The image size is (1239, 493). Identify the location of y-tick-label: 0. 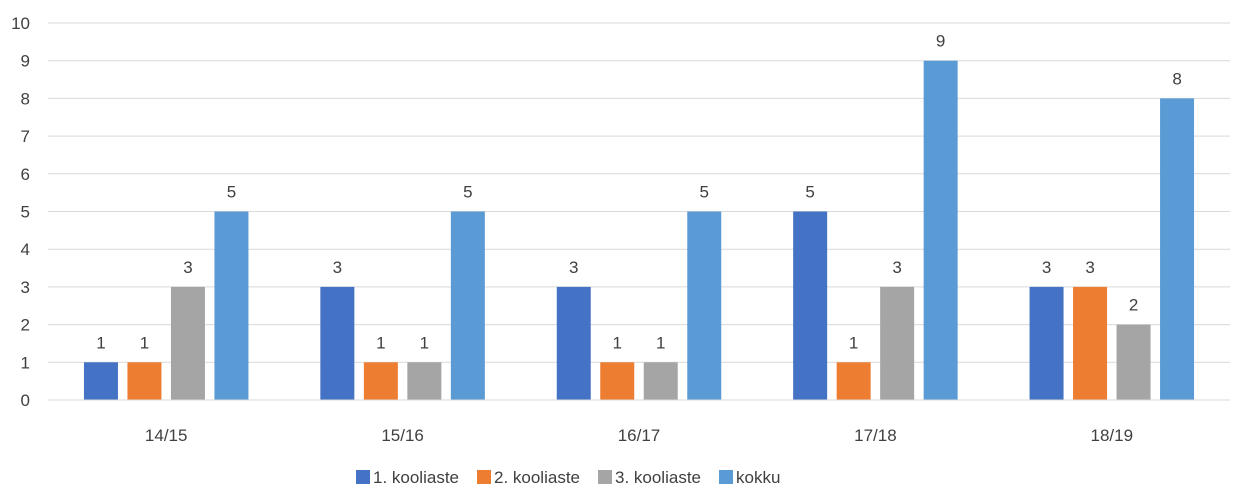
(25, 400).